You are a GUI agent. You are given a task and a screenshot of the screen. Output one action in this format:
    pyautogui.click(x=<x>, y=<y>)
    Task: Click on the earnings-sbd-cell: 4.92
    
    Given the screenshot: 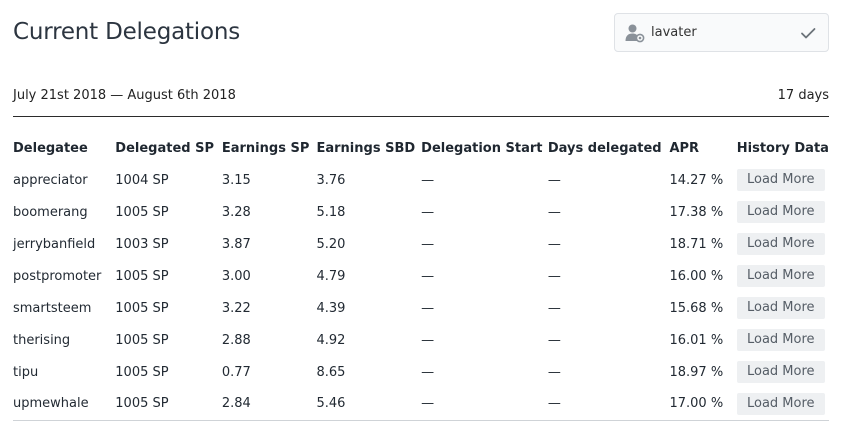 What is the action you would take?
    pyautogui.click(x=331, y=340)
    